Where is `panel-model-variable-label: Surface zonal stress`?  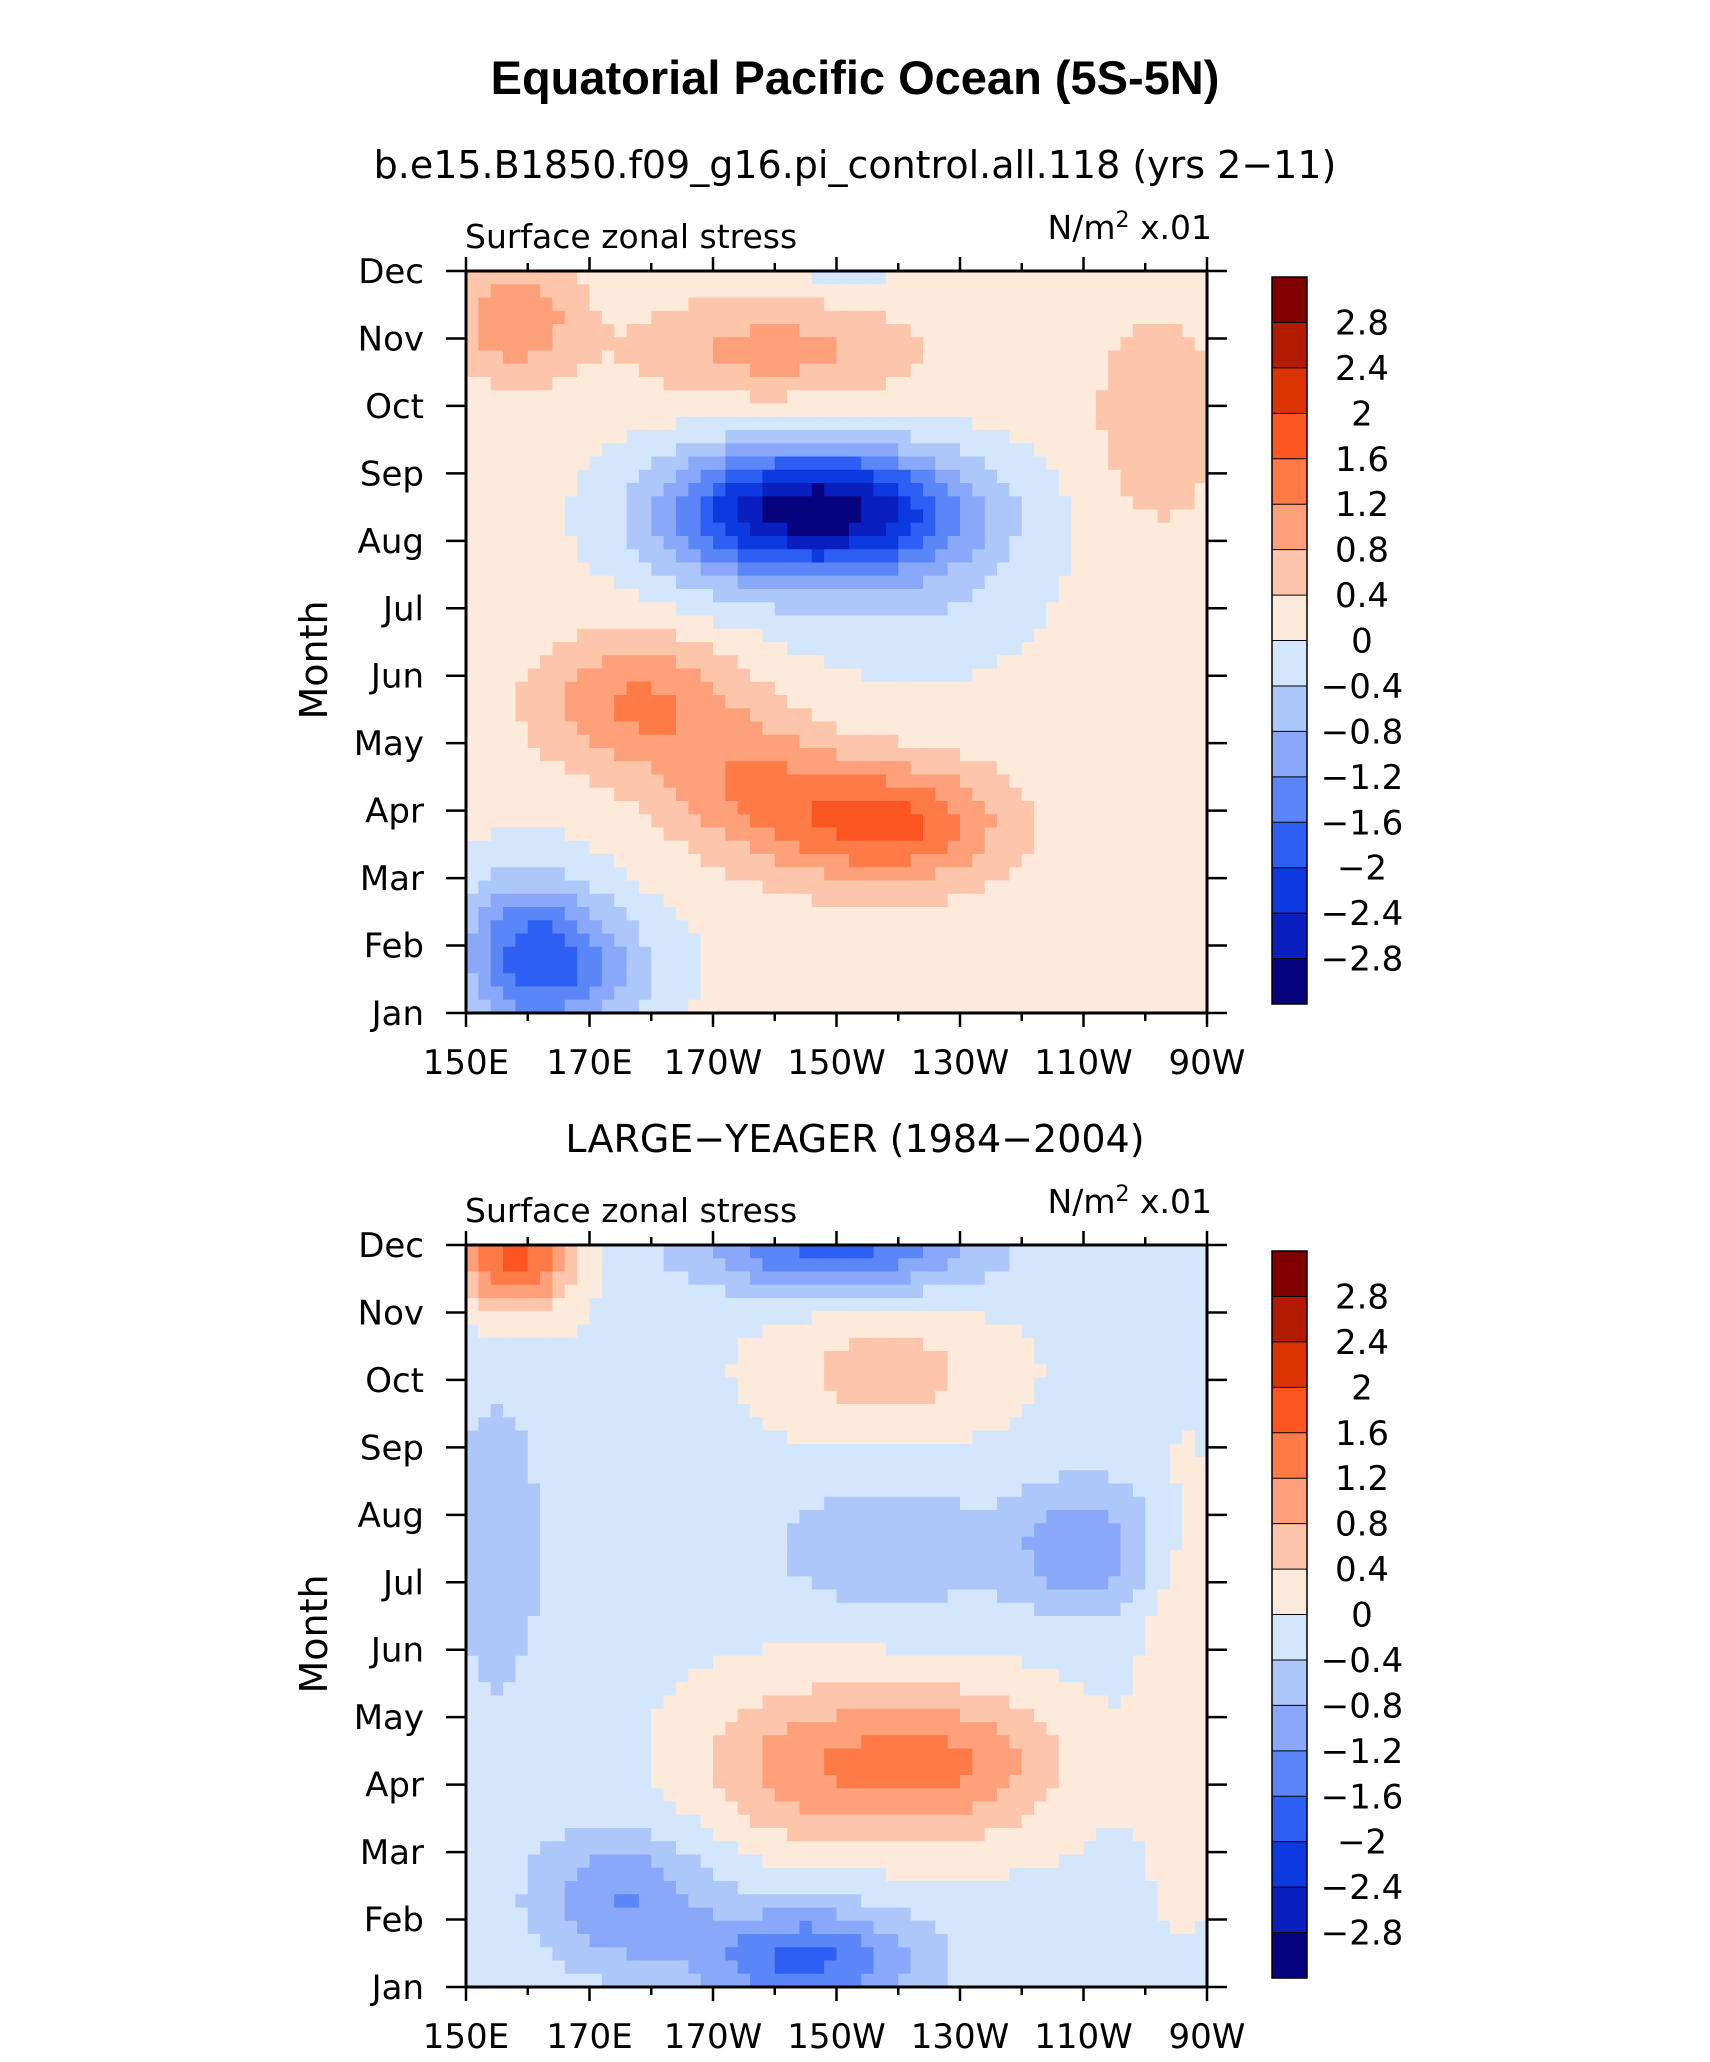 panel-model-variable-label: Surface zonal stress is located at coordinates (631, 236).